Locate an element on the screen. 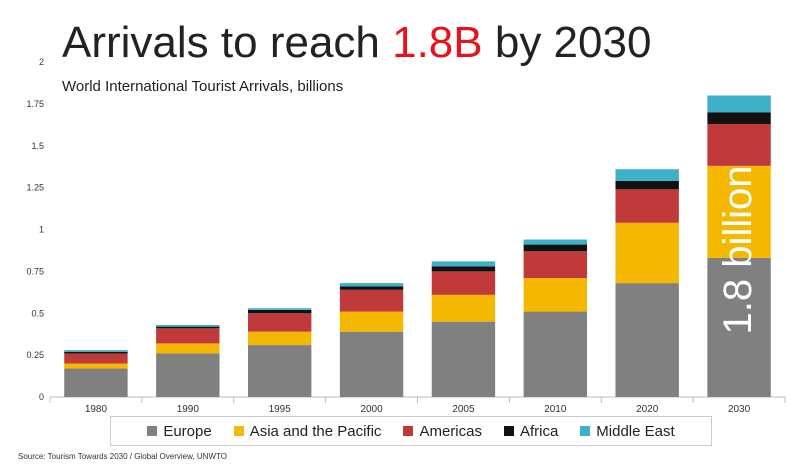 Image resolution: width=800 pixels, height=470 pixels. chart-title-start: Arrivals to reach is located at coordinates (227, 42).